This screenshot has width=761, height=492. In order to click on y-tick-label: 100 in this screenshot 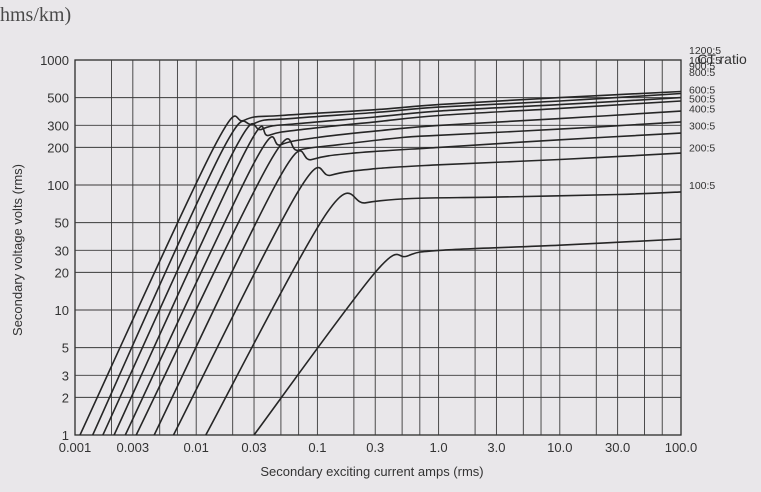, I will do `click(58, 185)`.